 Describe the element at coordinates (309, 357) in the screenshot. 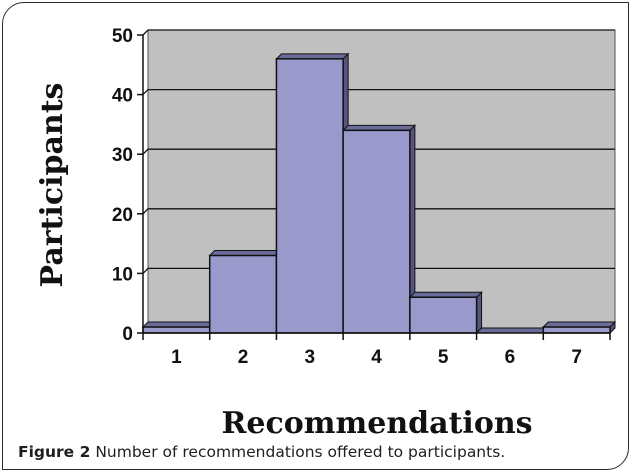

I see `x-tick-label: 3` at that location.